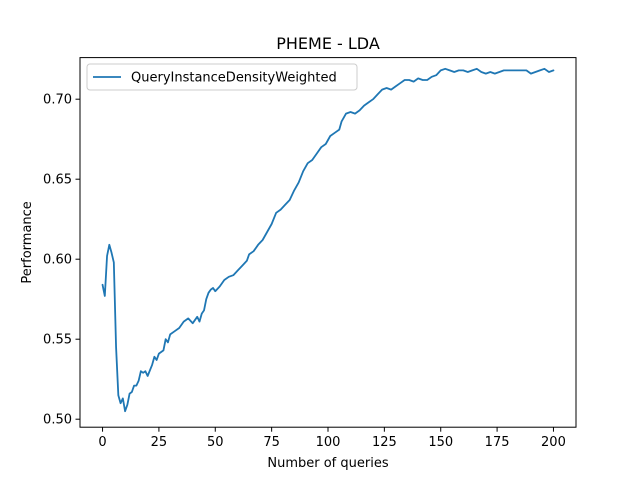  I want to click on y-tick-label: 0.70, so click(57, 100).